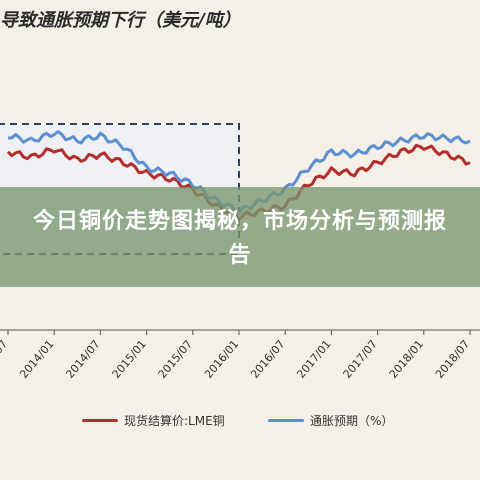 The image size is (480, 480). Describe the element at coordinates (240, 422) in the screenshot. I see `chart-legend: 现货结算价:LME铜 通胀预期（%）` at that location.